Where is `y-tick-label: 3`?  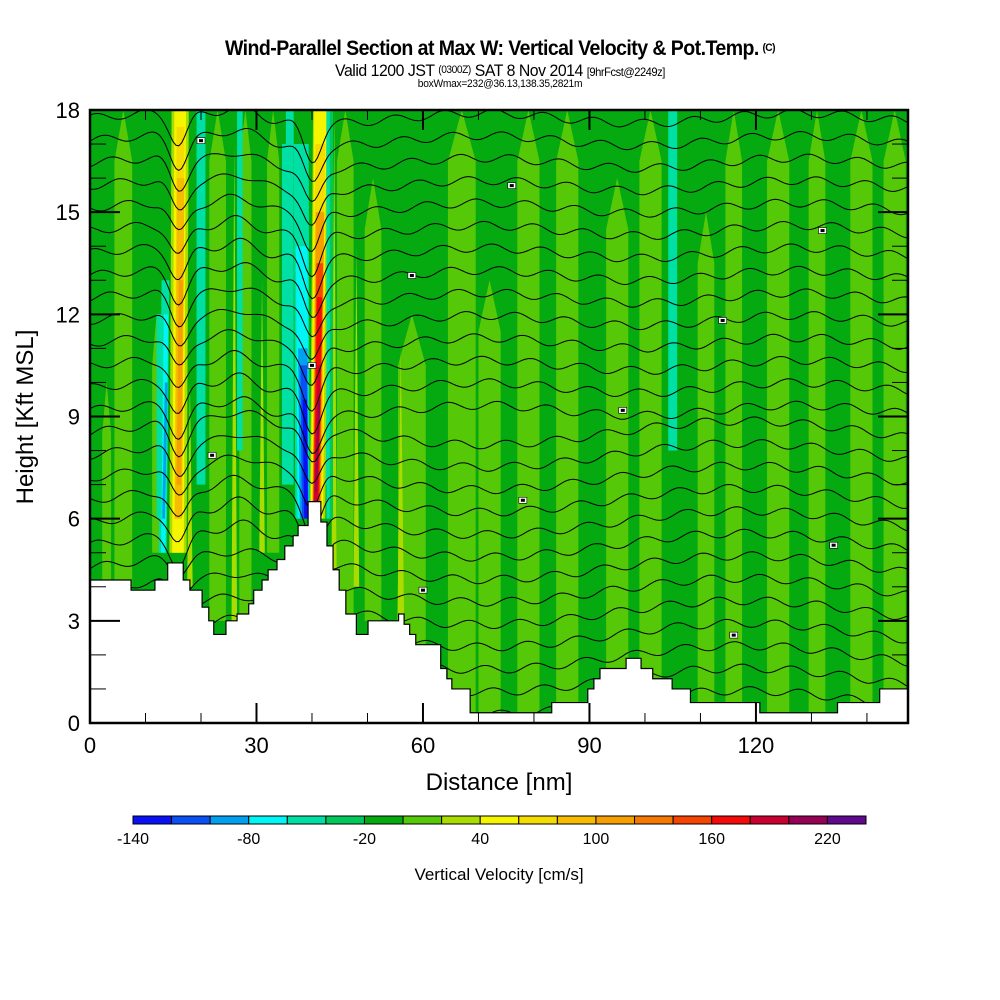 y-tick-label: 3 is located at coordinates (74, 621).